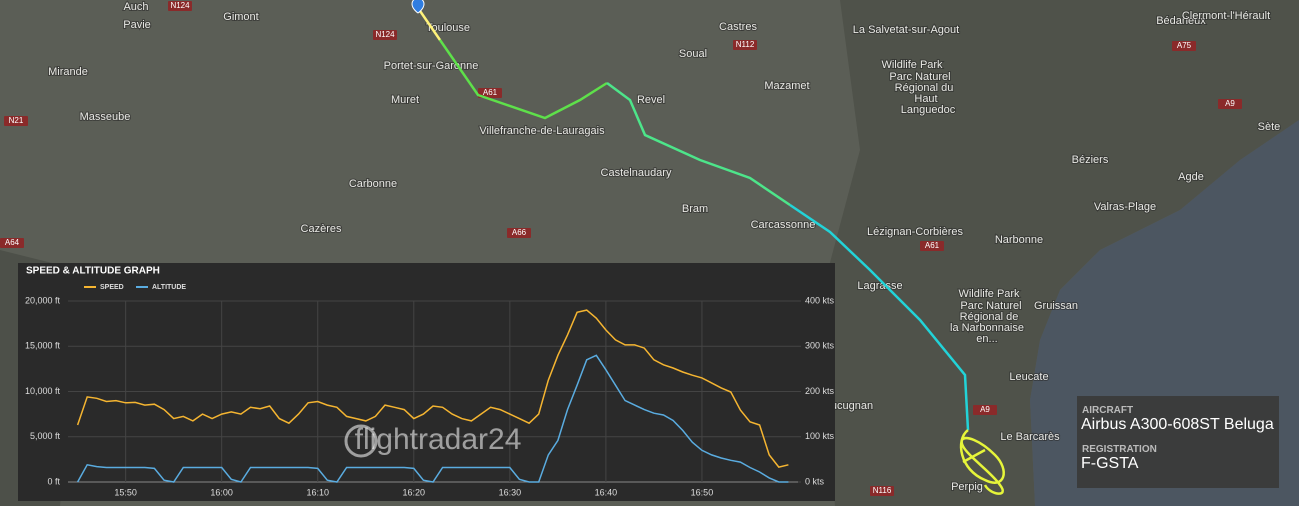  Describe the element at coordinates (12, 243) in the screenshot. I see `road-shield: A64` at that location.